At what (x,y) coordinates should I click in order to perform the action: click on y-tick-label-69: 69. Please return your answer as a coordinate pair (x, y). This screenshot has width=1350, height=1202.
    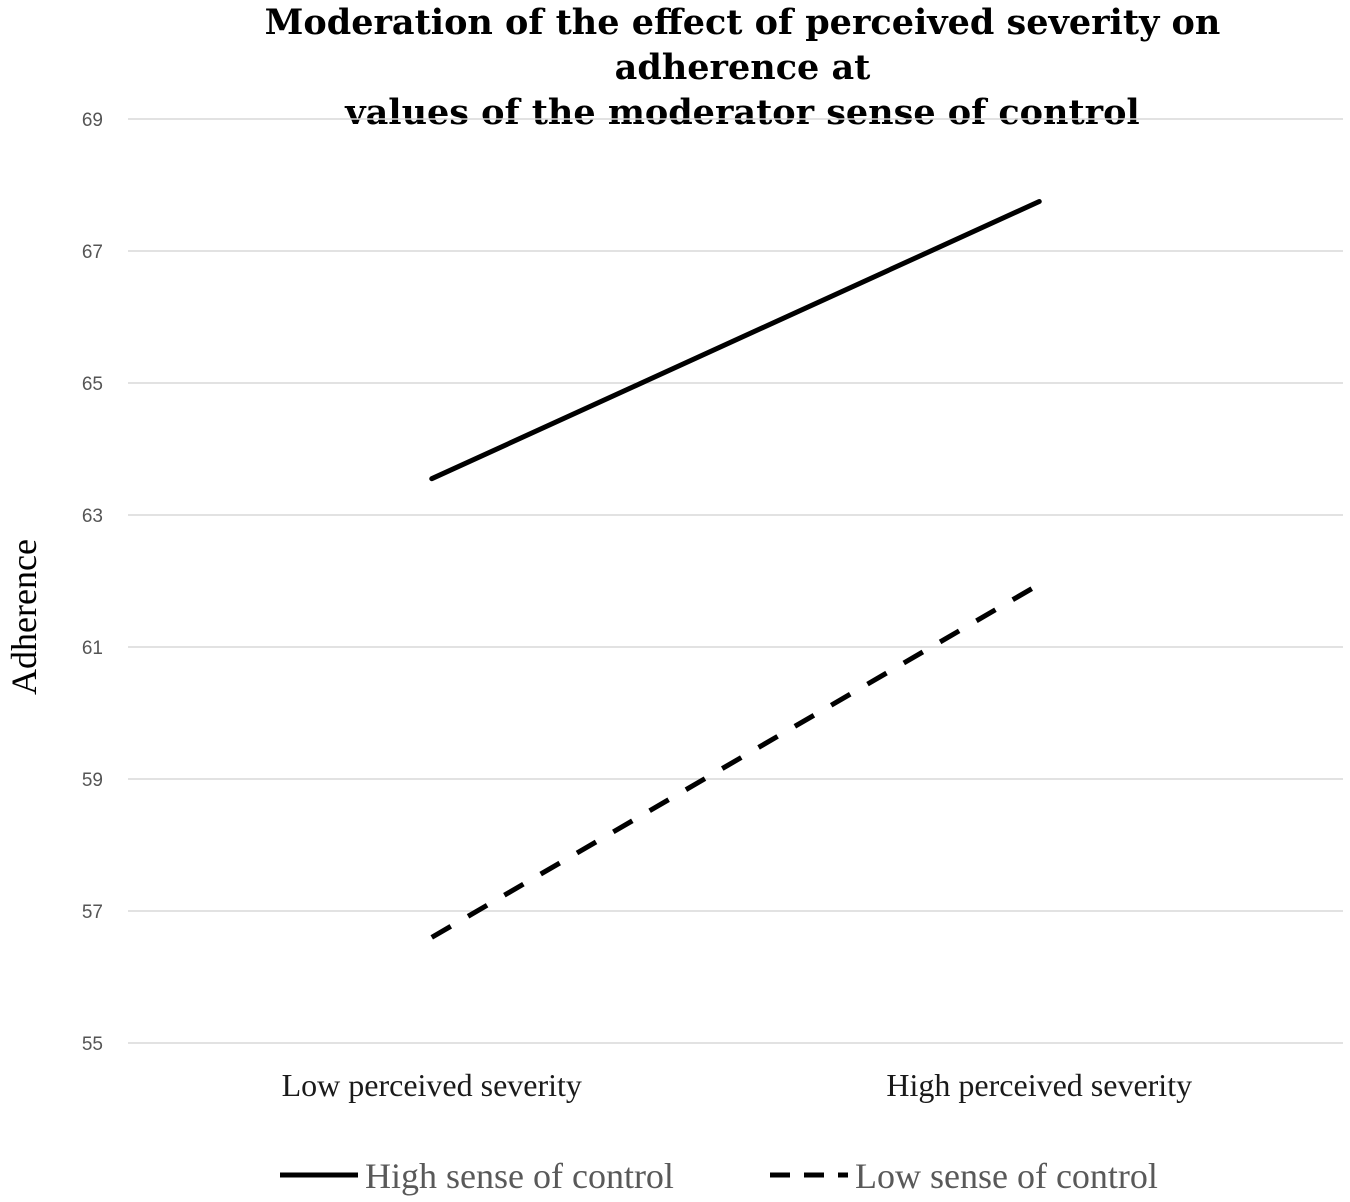
    Looking at the image, I should click on (92, 120).